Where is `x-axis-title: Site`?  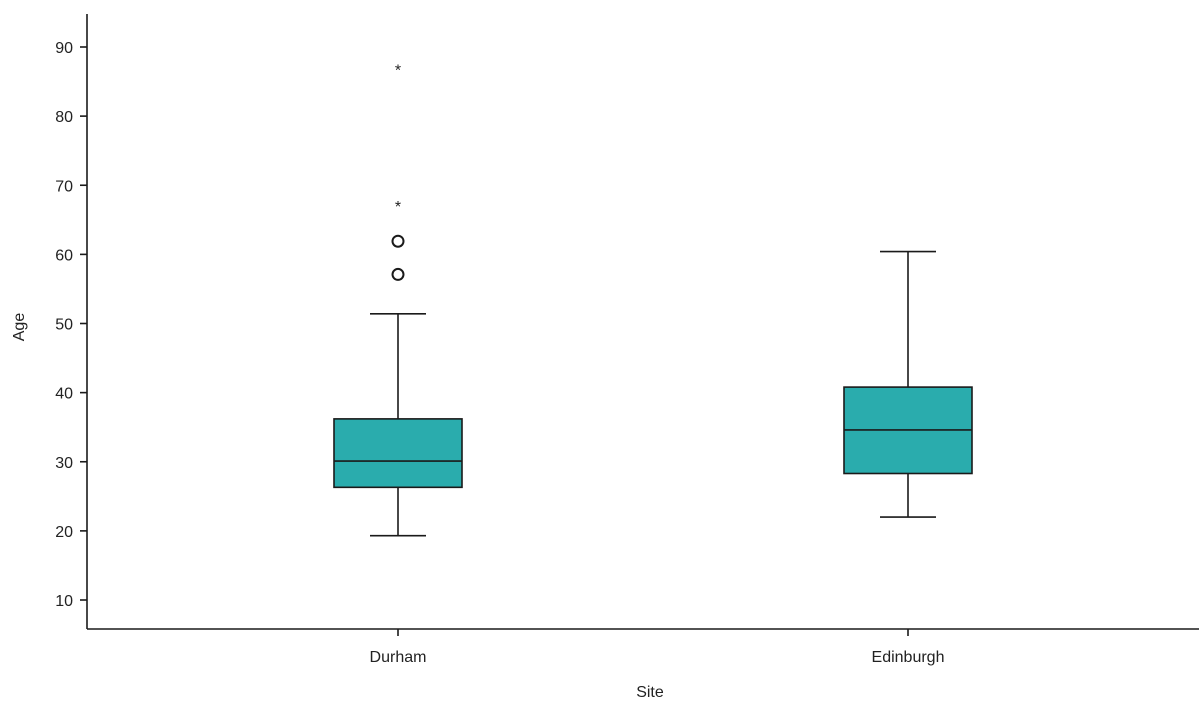 x-axis-title: Site is located at coordinates (650, 692).